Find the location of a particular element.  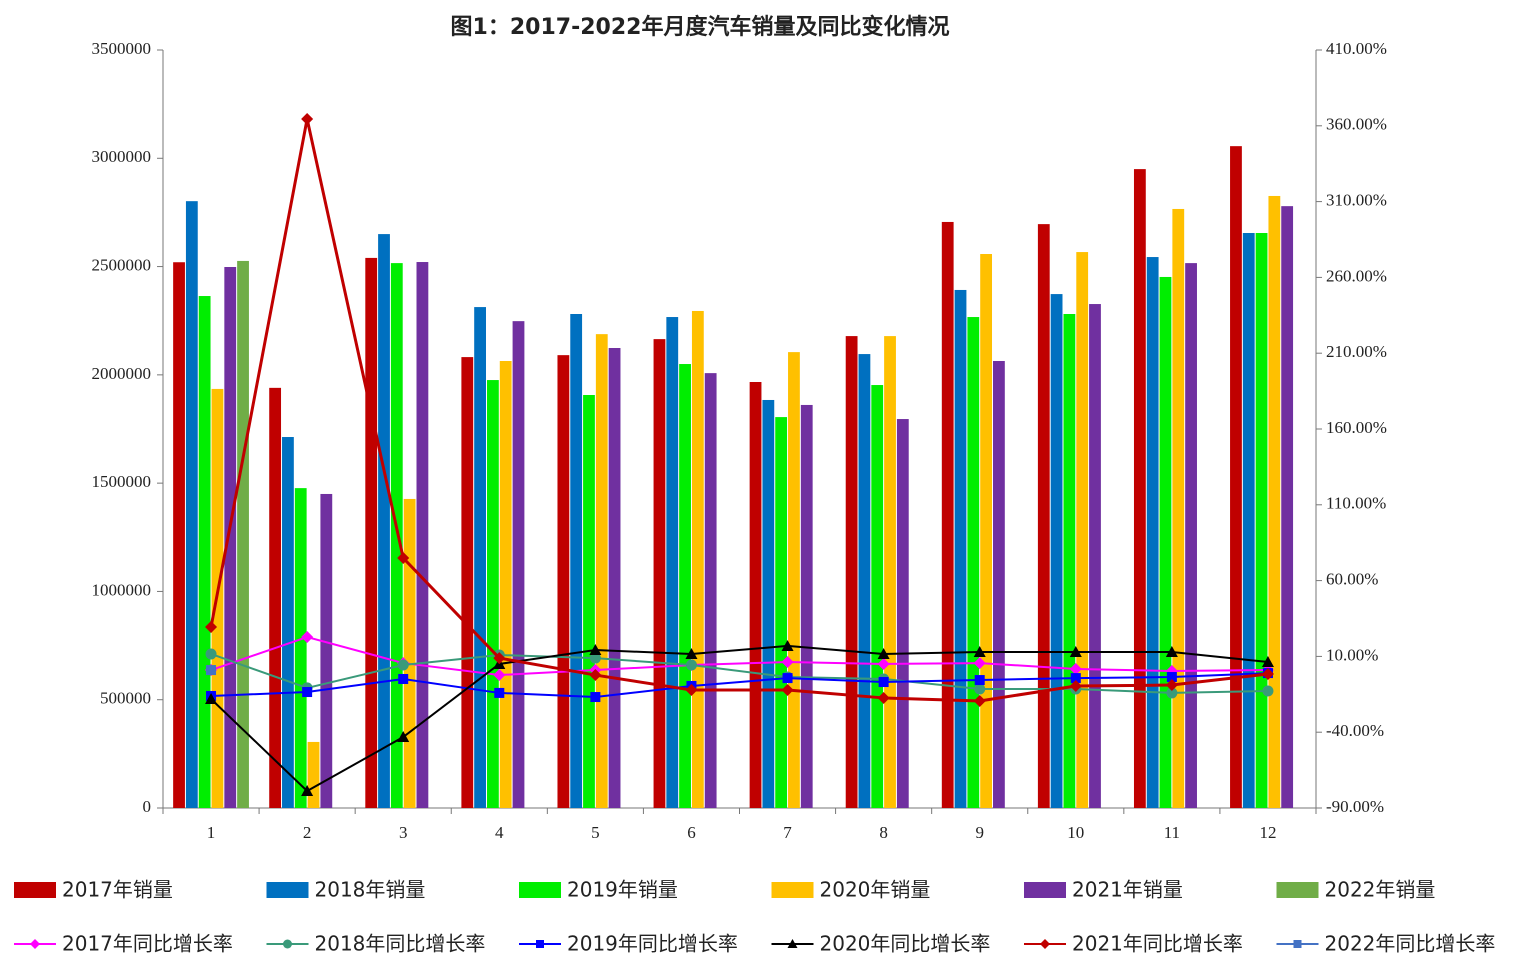

y2-tick-label: -40.00% is located at coordinates (1355, 730).